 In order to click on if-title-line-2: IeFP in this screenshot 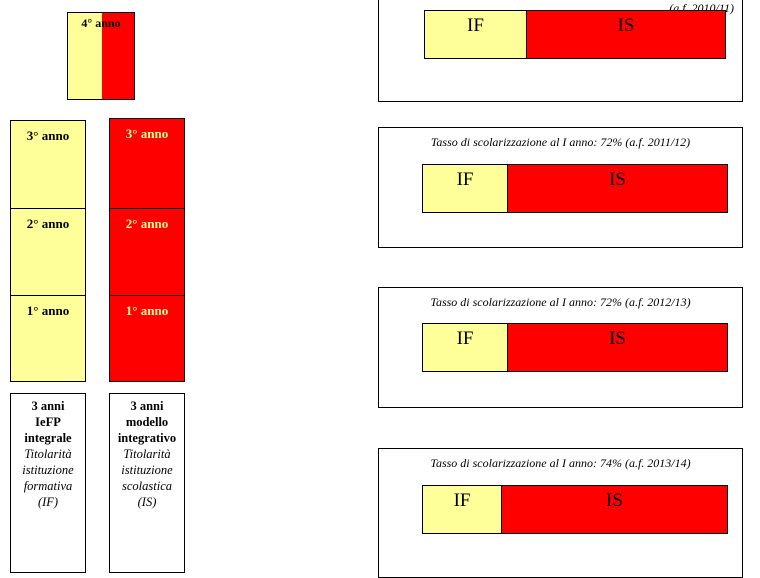, I will do `click(48, 422)`.